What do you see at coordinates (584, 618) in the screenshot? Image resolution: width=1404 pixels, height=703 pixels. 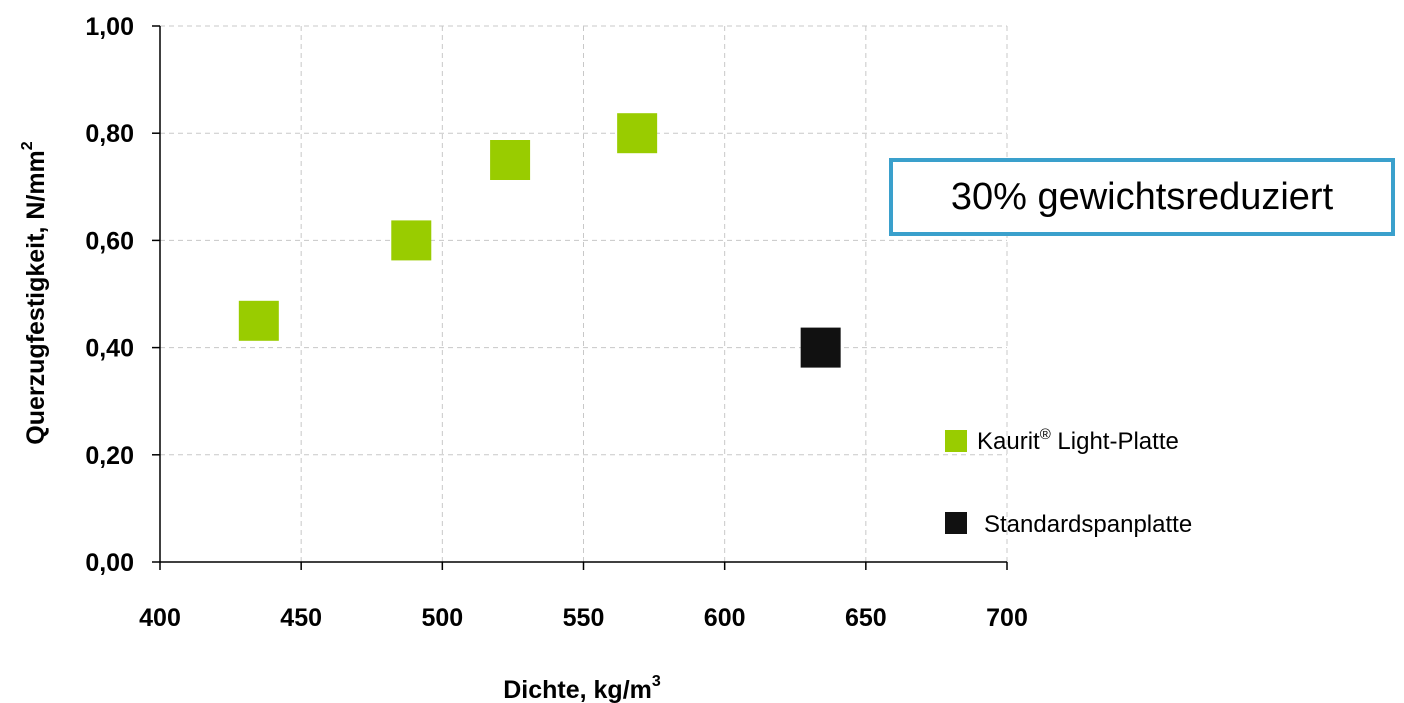 I see `x-tick-label: 550` at bounding box center [584, 618].